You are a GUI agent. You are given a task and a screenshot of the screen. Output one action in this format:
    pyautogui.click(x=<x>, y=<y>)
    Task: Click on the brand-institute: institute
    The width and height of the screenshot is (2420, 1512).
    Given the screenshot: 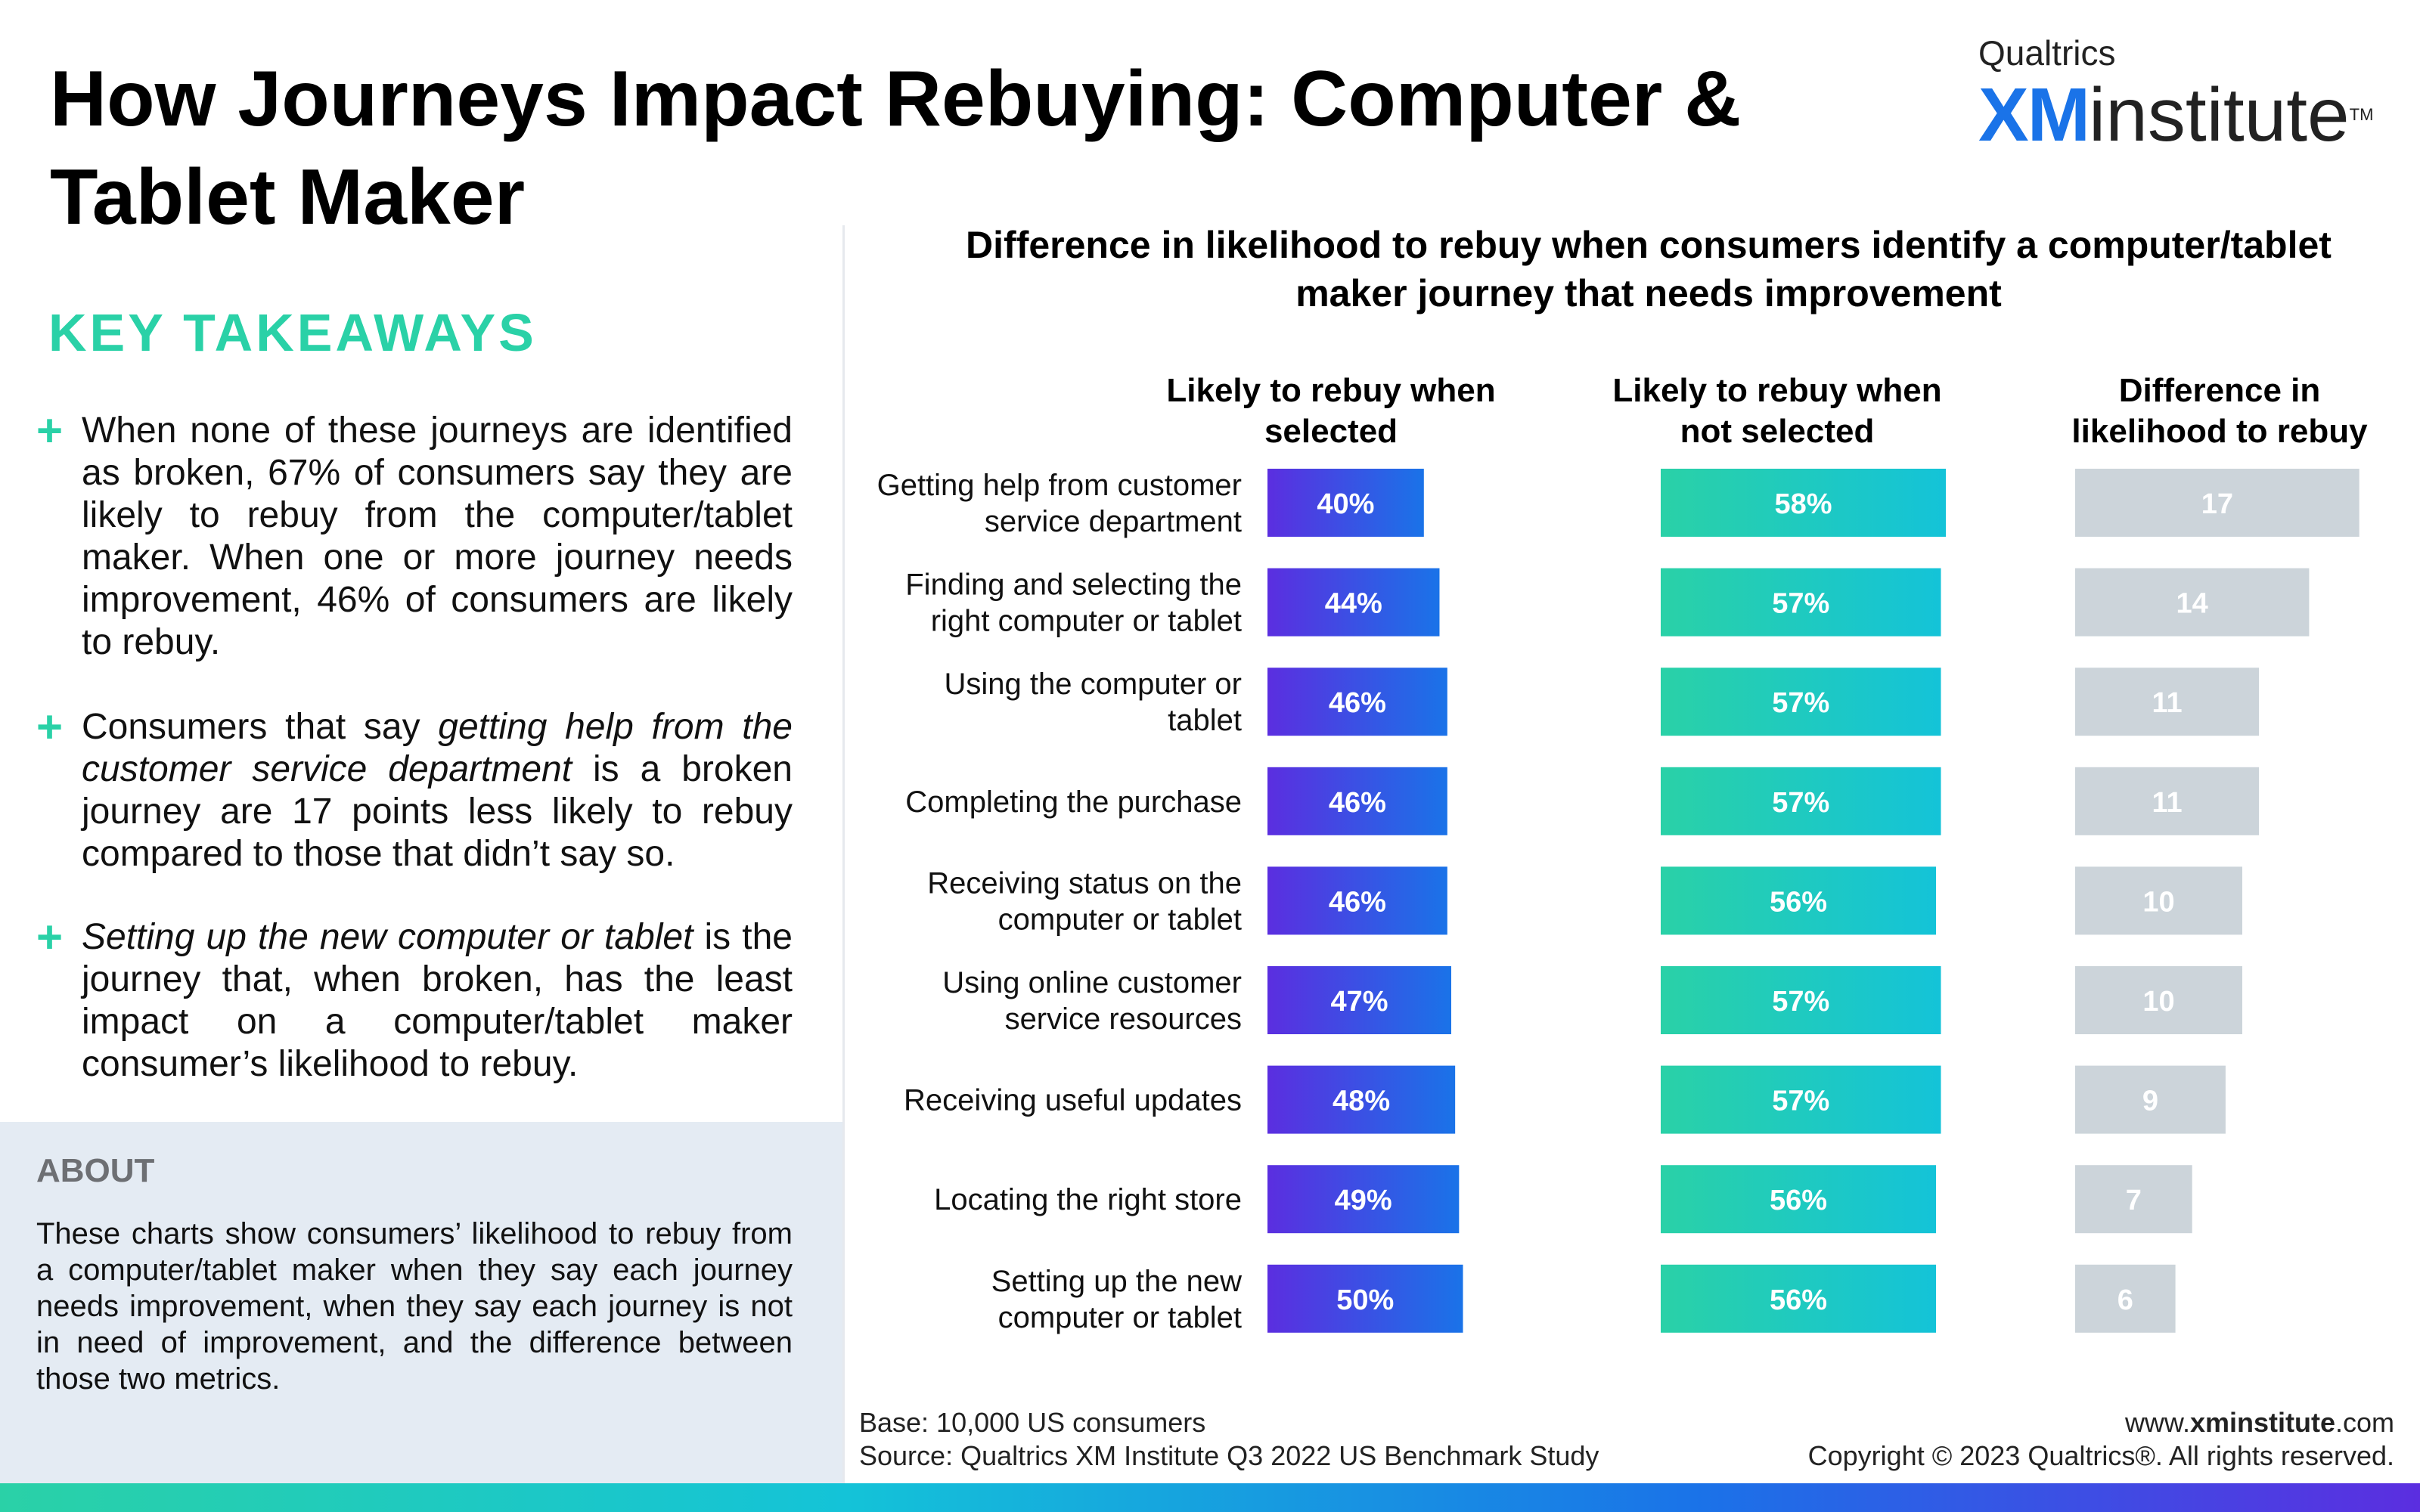 What is the action you would take?
    pyautogui.click(x=2219, y=115)
    